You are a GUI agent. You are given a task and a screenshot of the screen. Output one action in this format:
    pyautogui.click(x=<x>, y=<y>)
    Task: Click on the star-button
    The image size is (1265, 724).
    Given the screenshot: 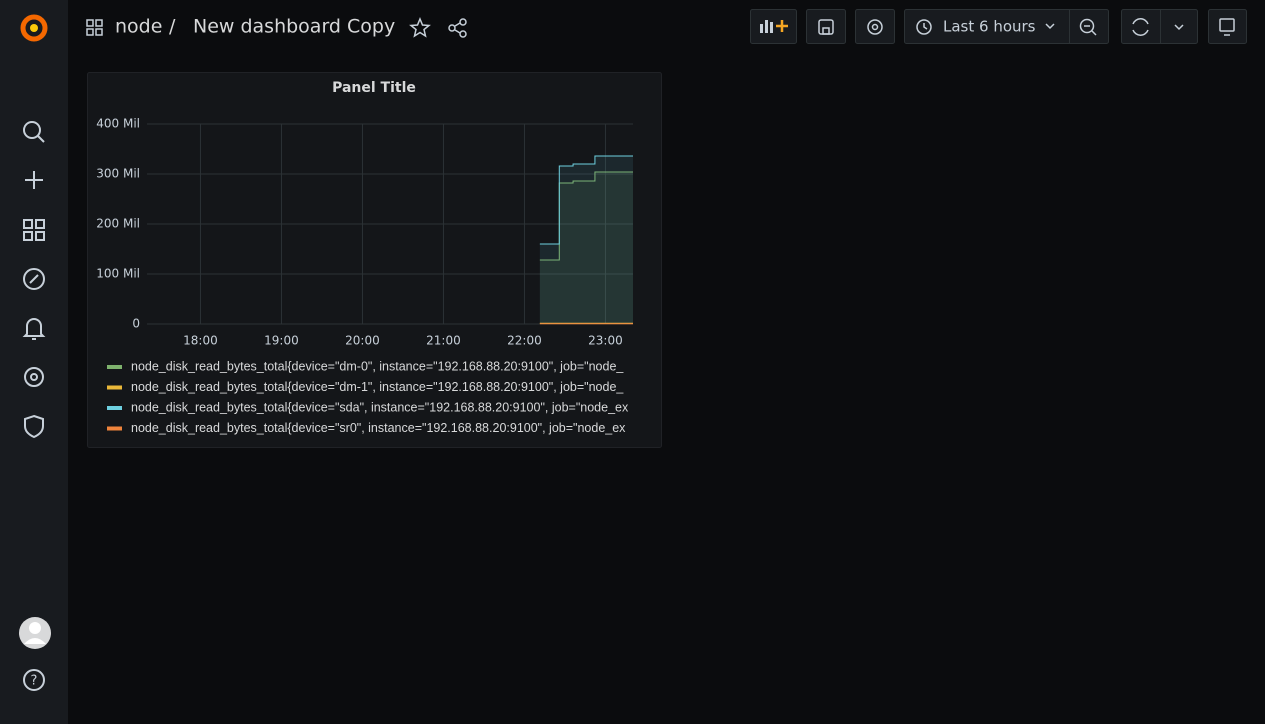 What is the action you would take?
    pyautogui.click(x=420, y=27)
    